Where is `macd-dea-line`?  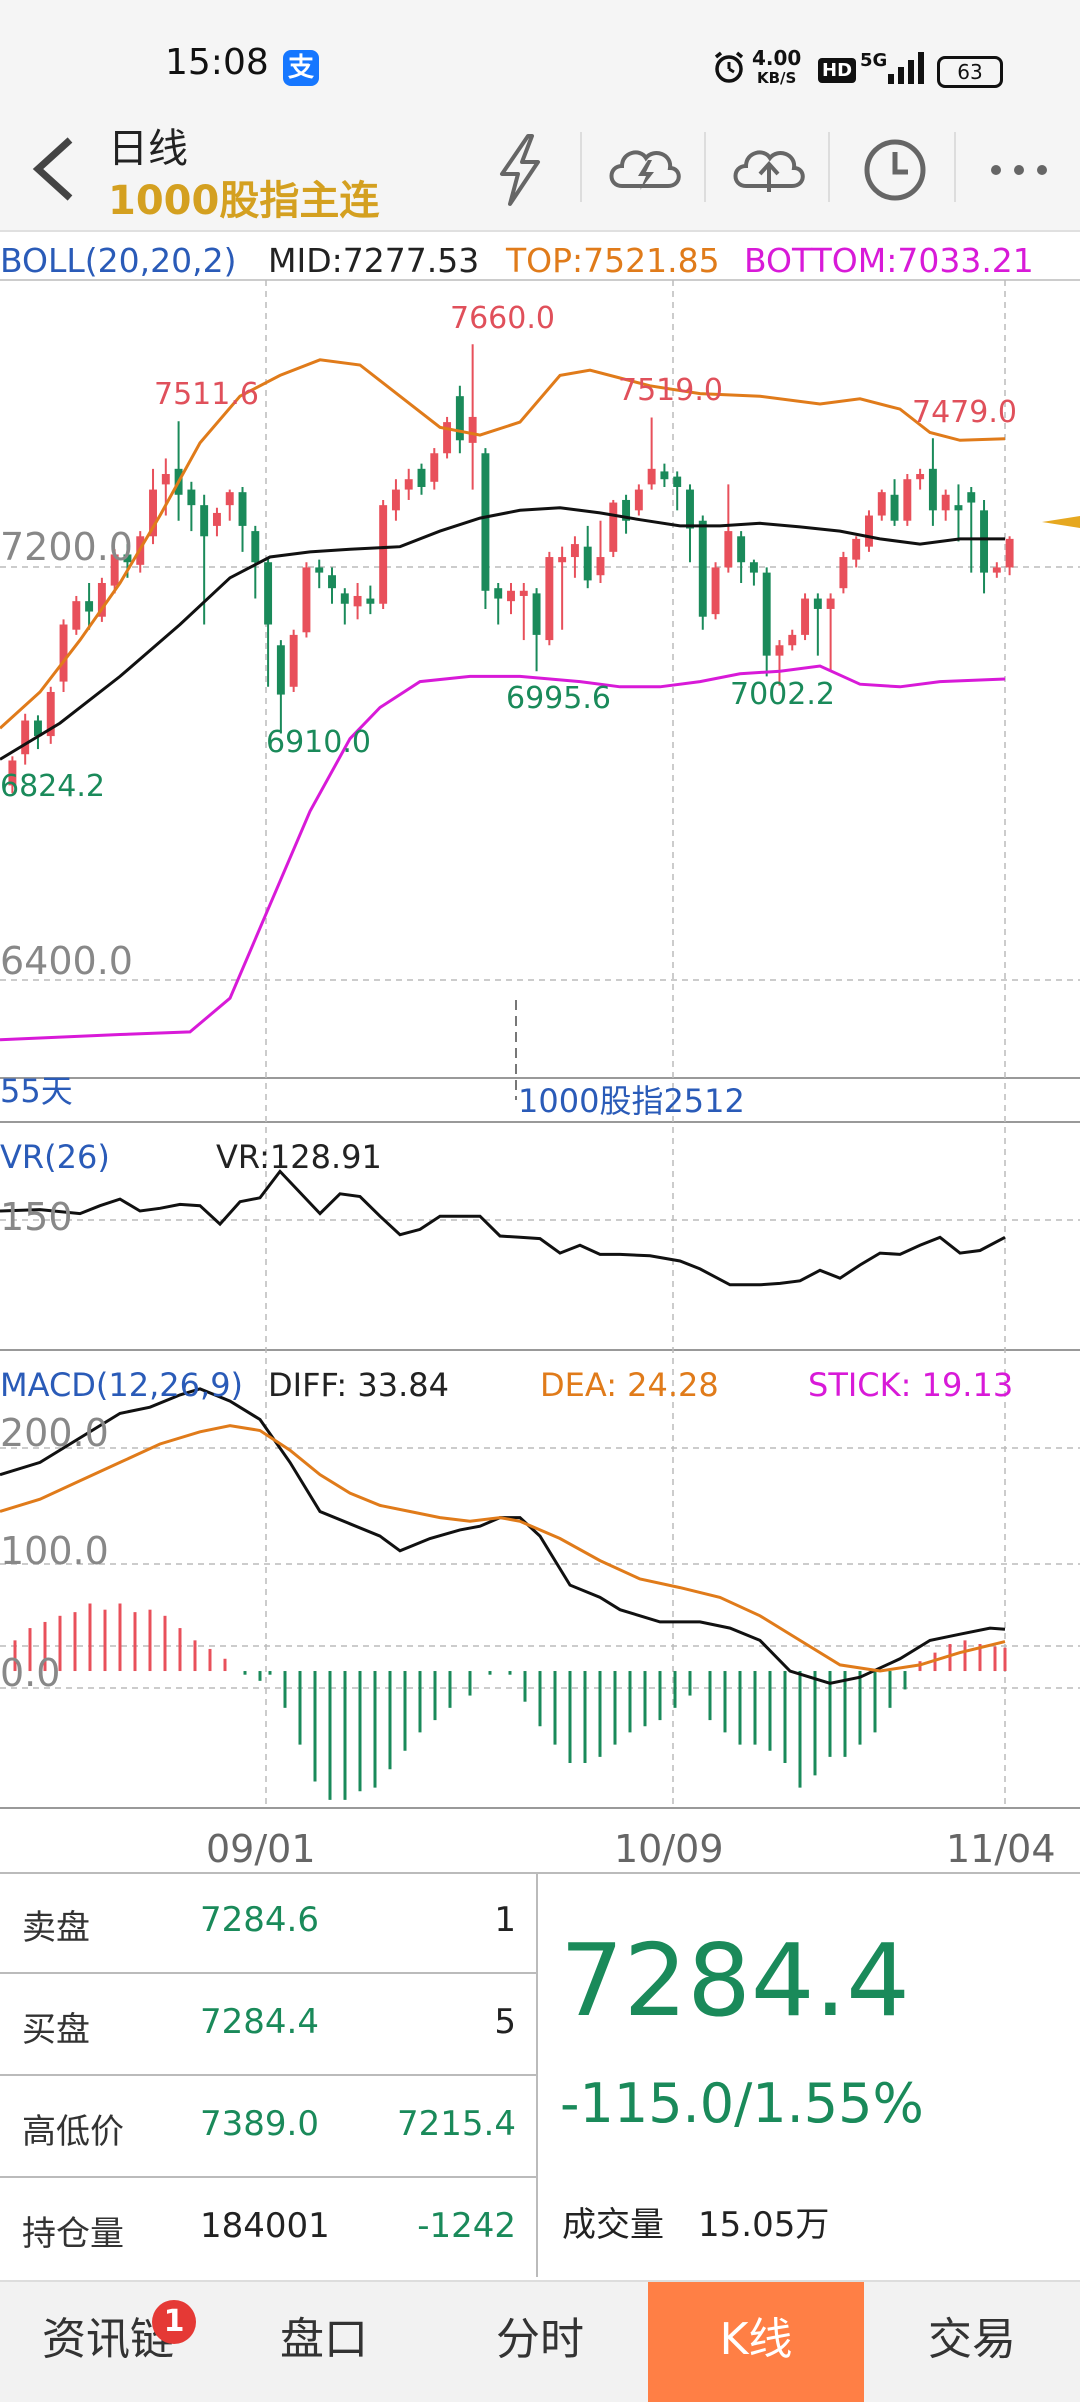 macd-dea-line is located at coordinates (503, 1548).